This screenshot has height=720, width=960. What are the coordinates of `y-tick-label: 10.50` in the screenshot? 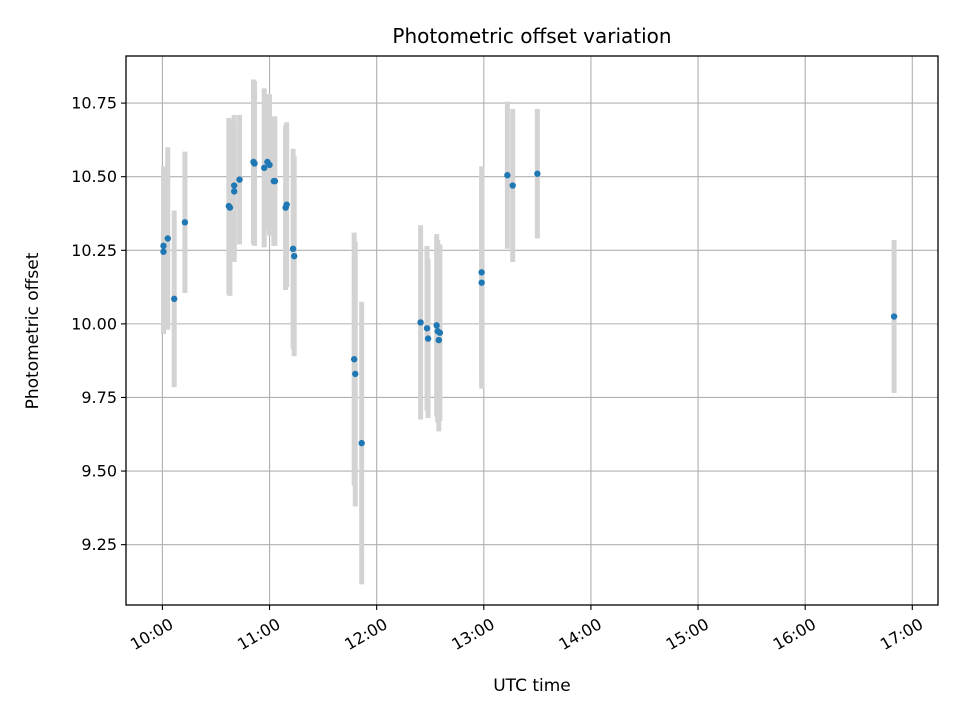 It's located at (94, 176).